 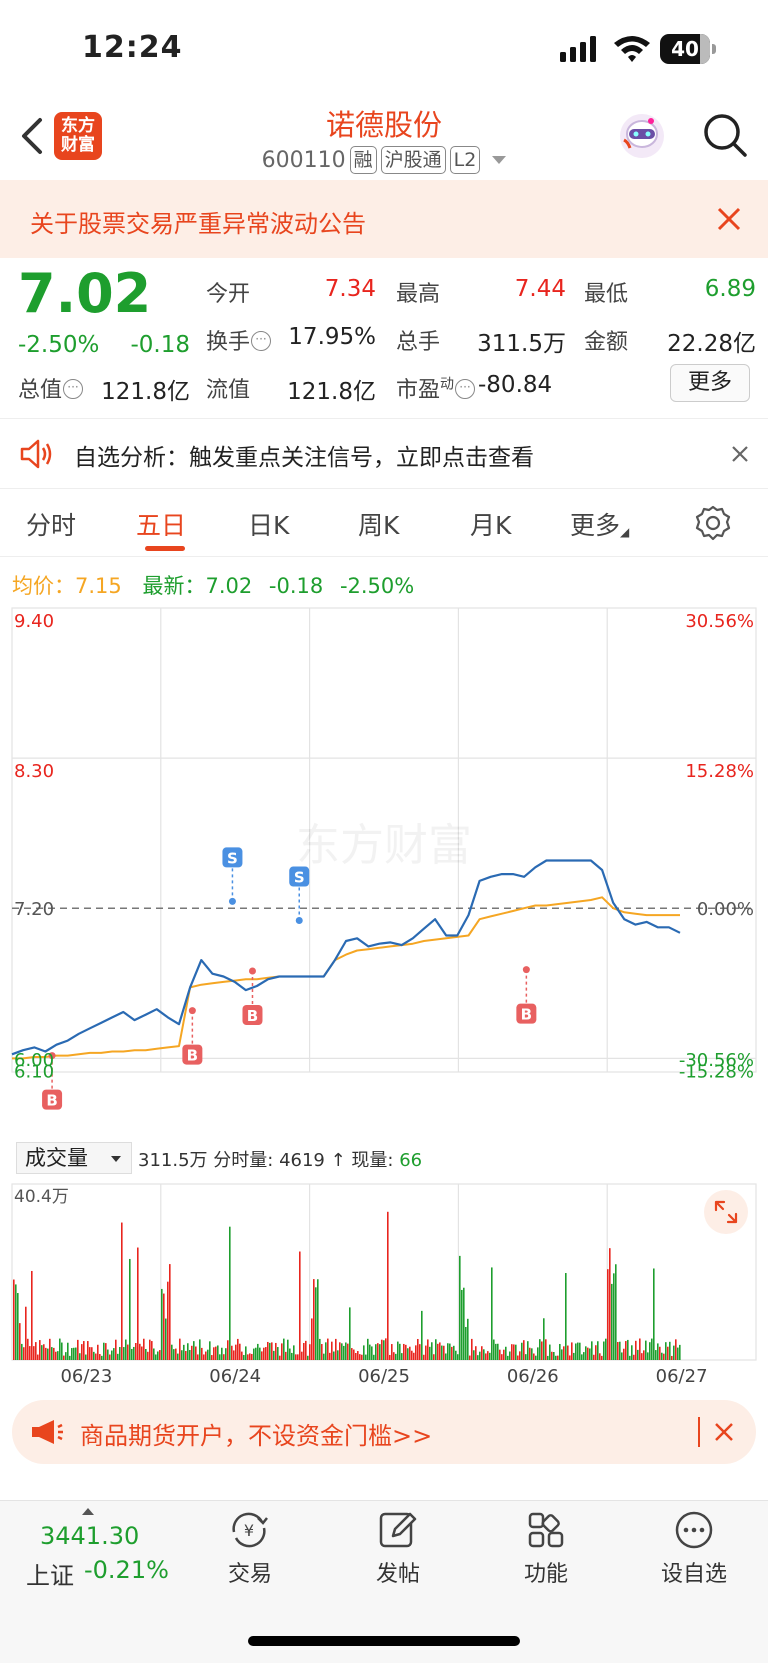 I want to click on y-tick-percent-label: -30.56%, so click(x=716, y=1060).